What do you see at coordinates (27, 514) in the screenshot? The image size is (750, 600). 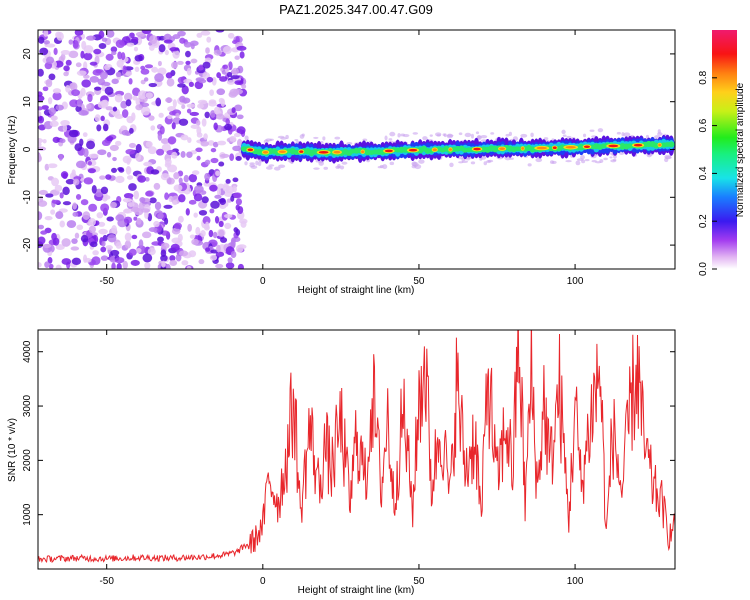 I see `y-tick-label: 1000` at bounding box center [27, 514].